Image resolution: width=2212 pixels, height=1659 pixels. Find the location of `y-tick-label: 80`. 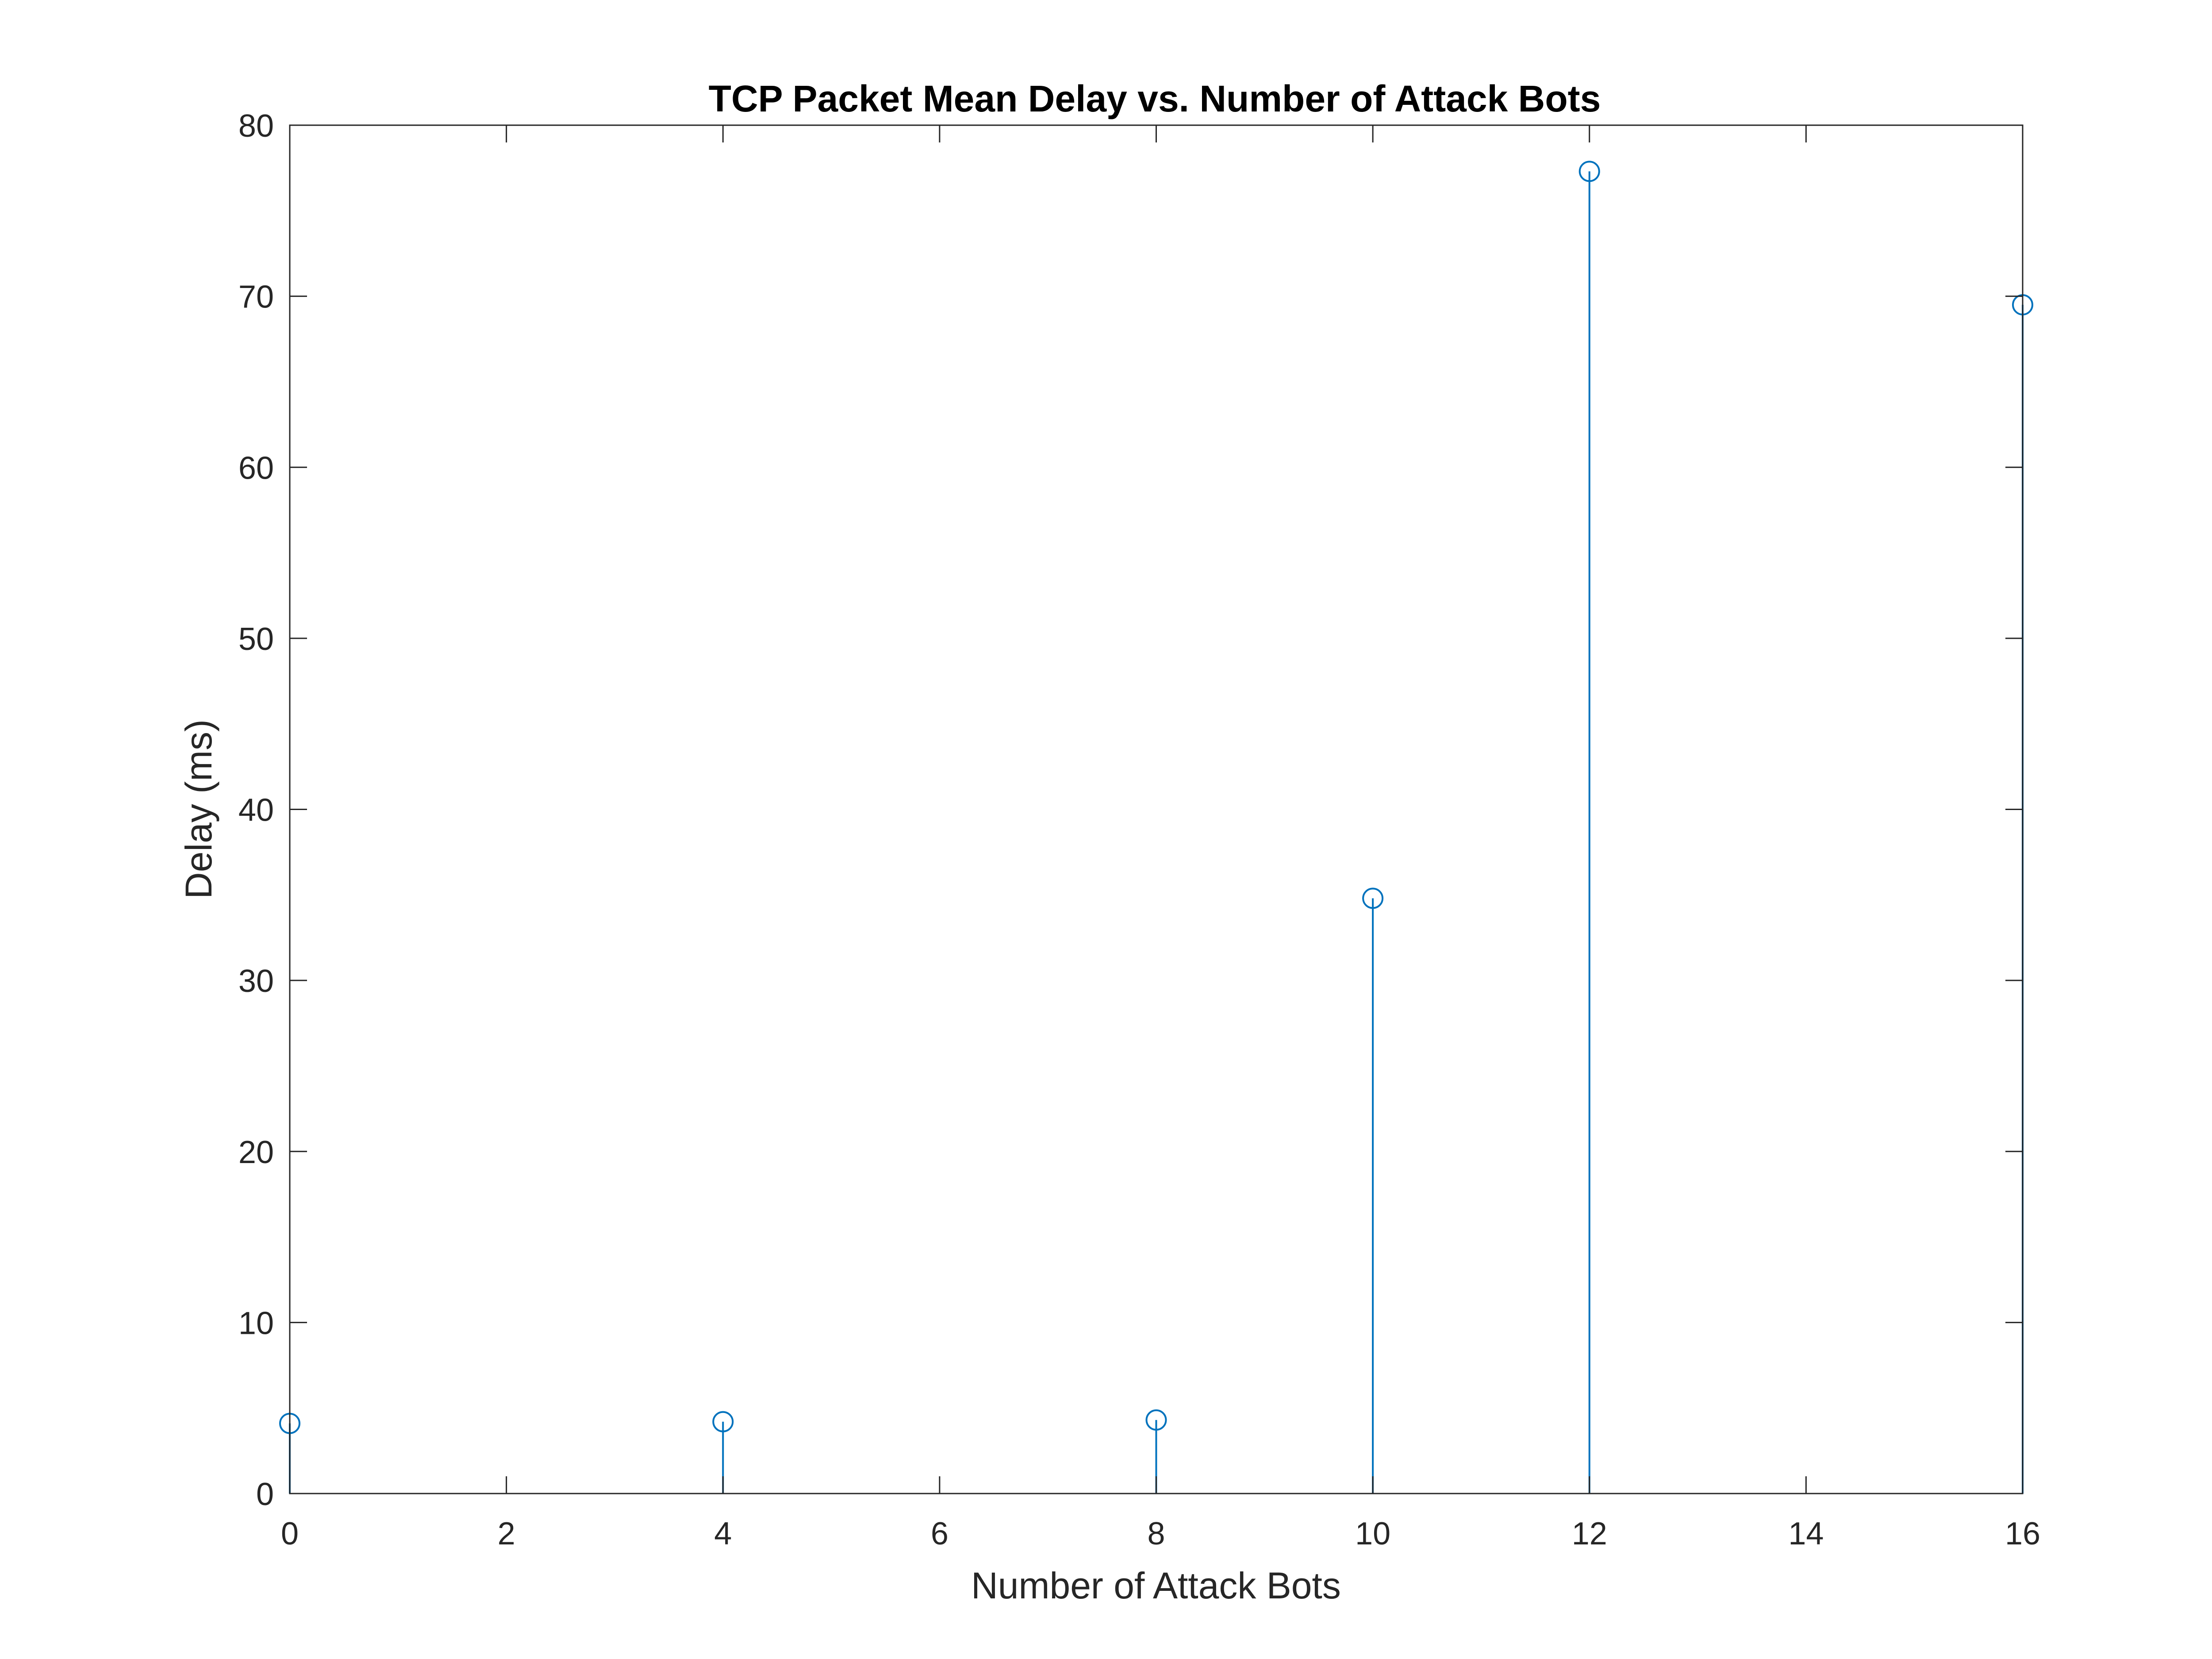

y-tick-label: 80 is located at coordinates (256, 126).